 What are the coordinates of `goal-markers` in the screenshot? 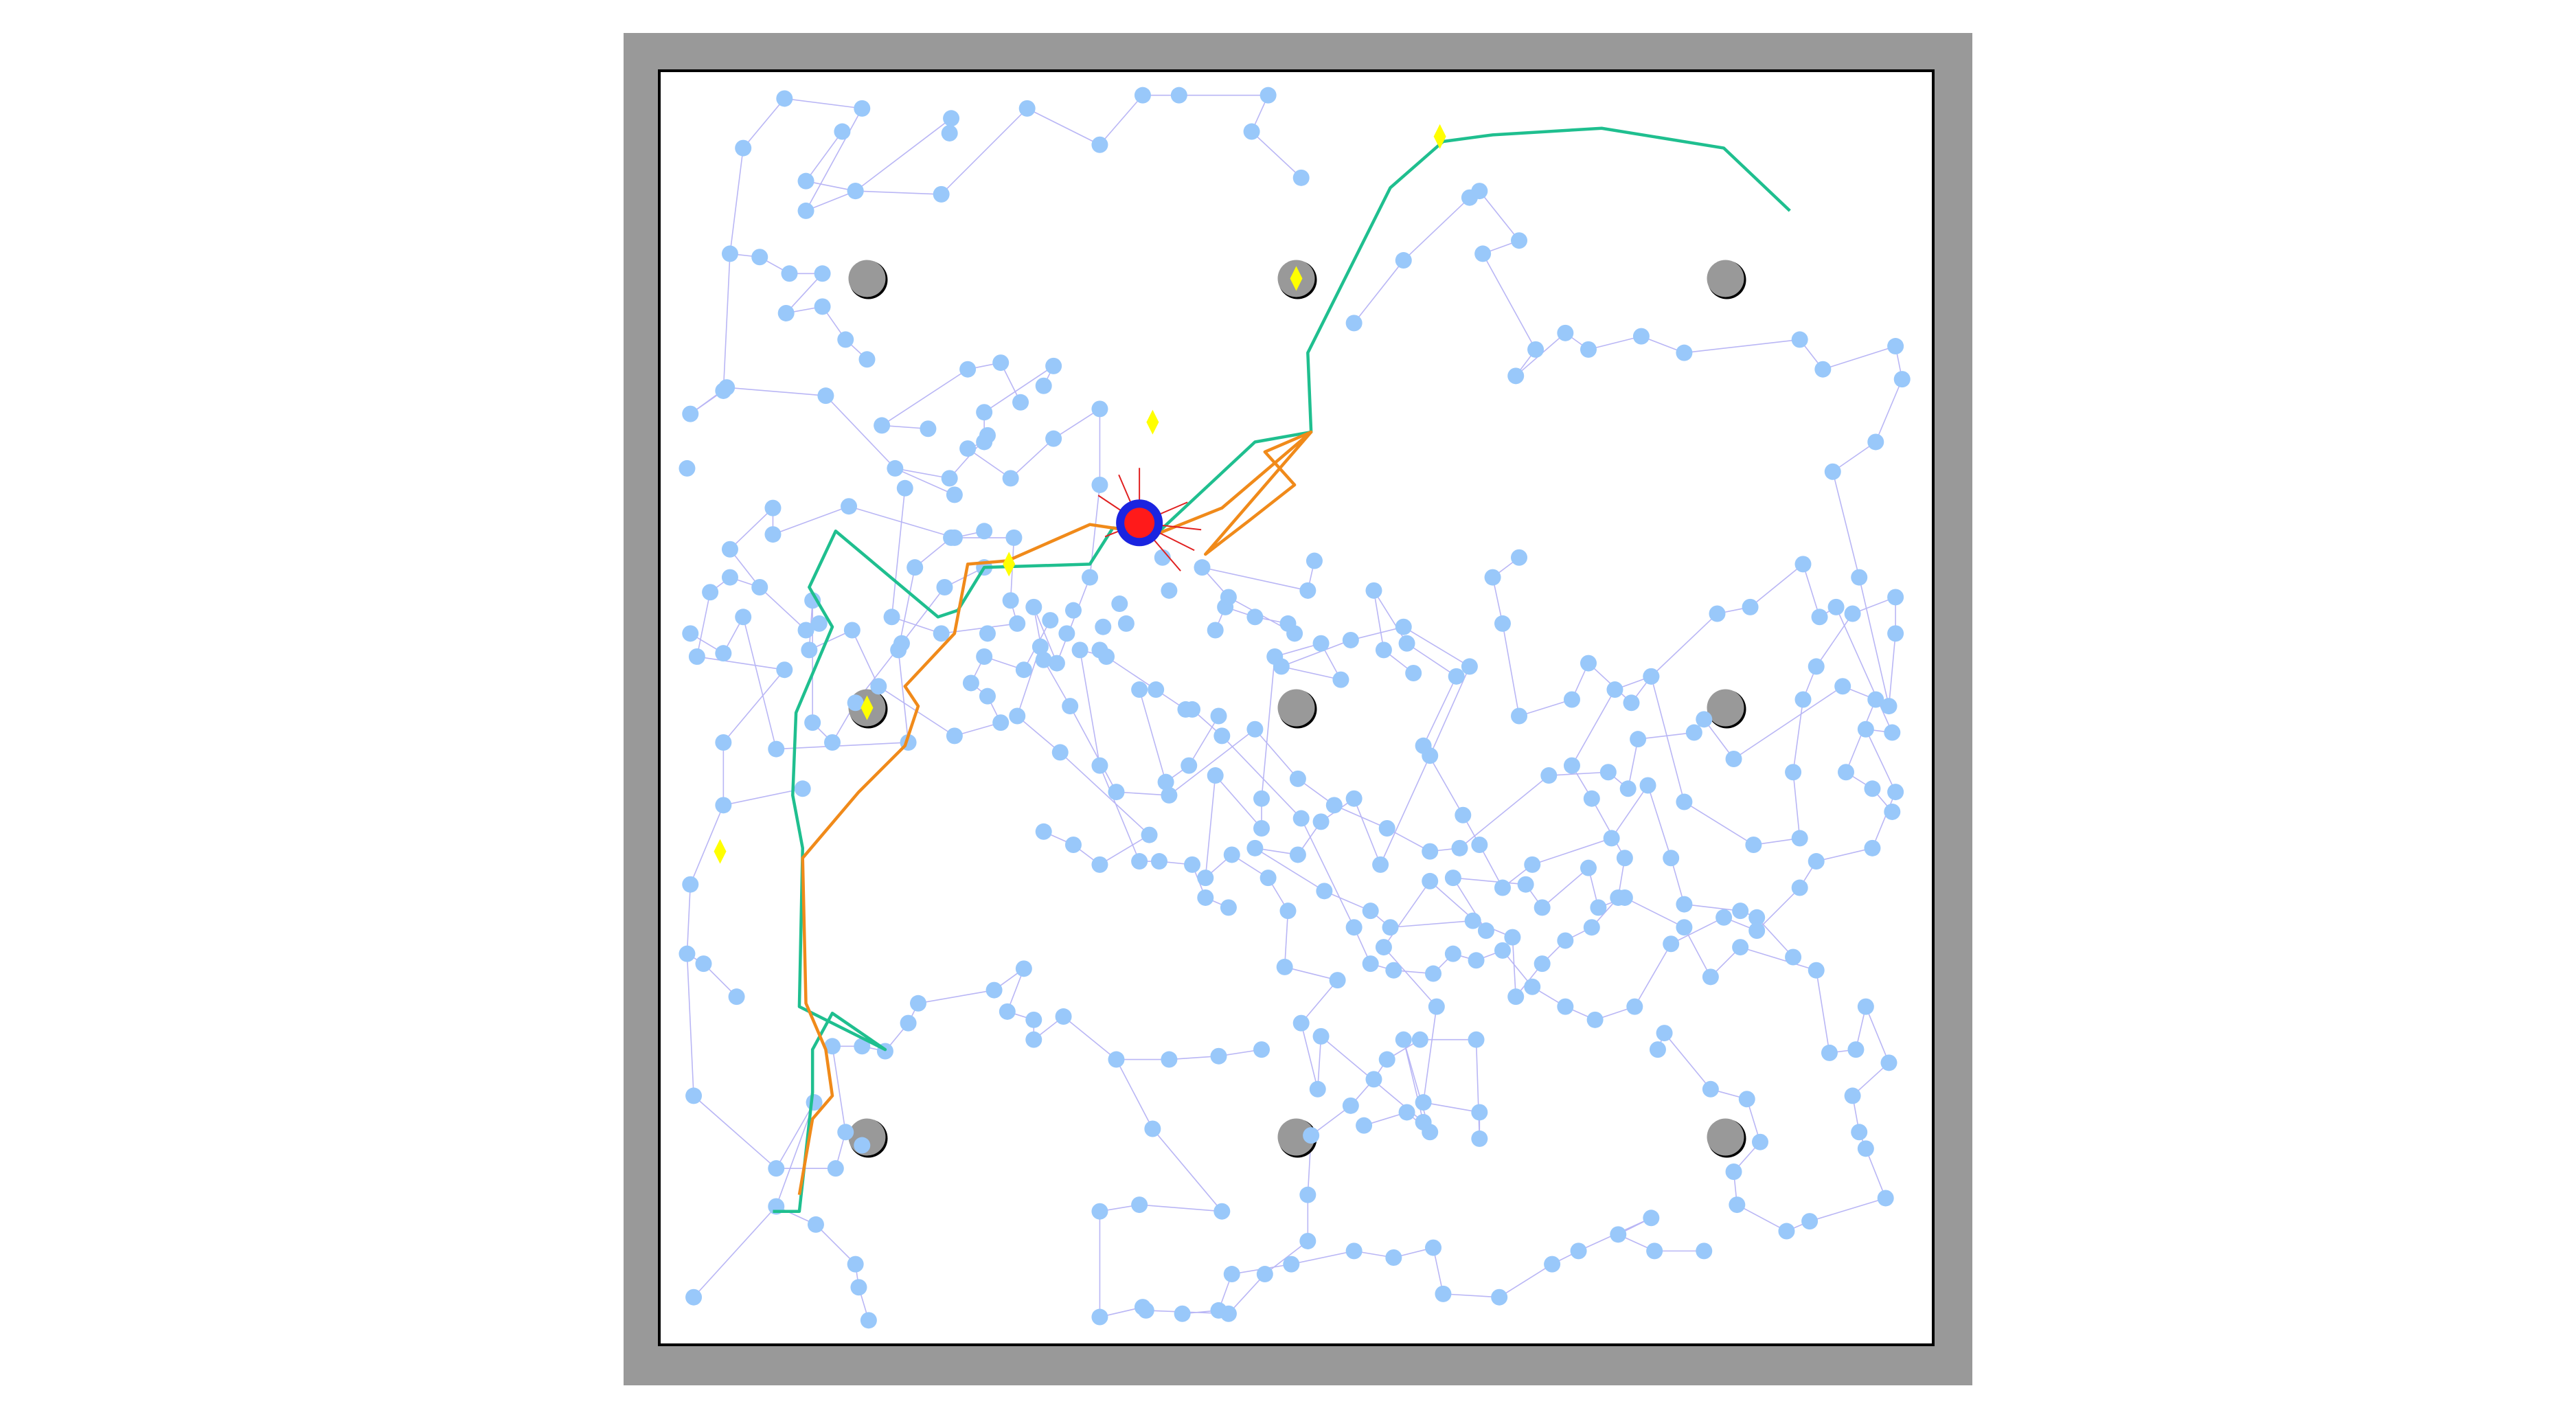 It's located at (1080, 494).